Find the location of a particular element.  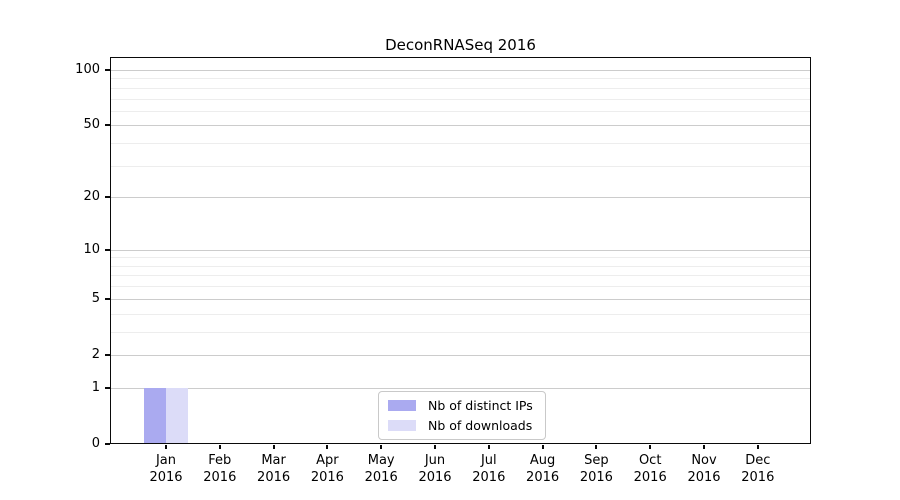

bar-distinct-ips is located at coordinates (155, 415).